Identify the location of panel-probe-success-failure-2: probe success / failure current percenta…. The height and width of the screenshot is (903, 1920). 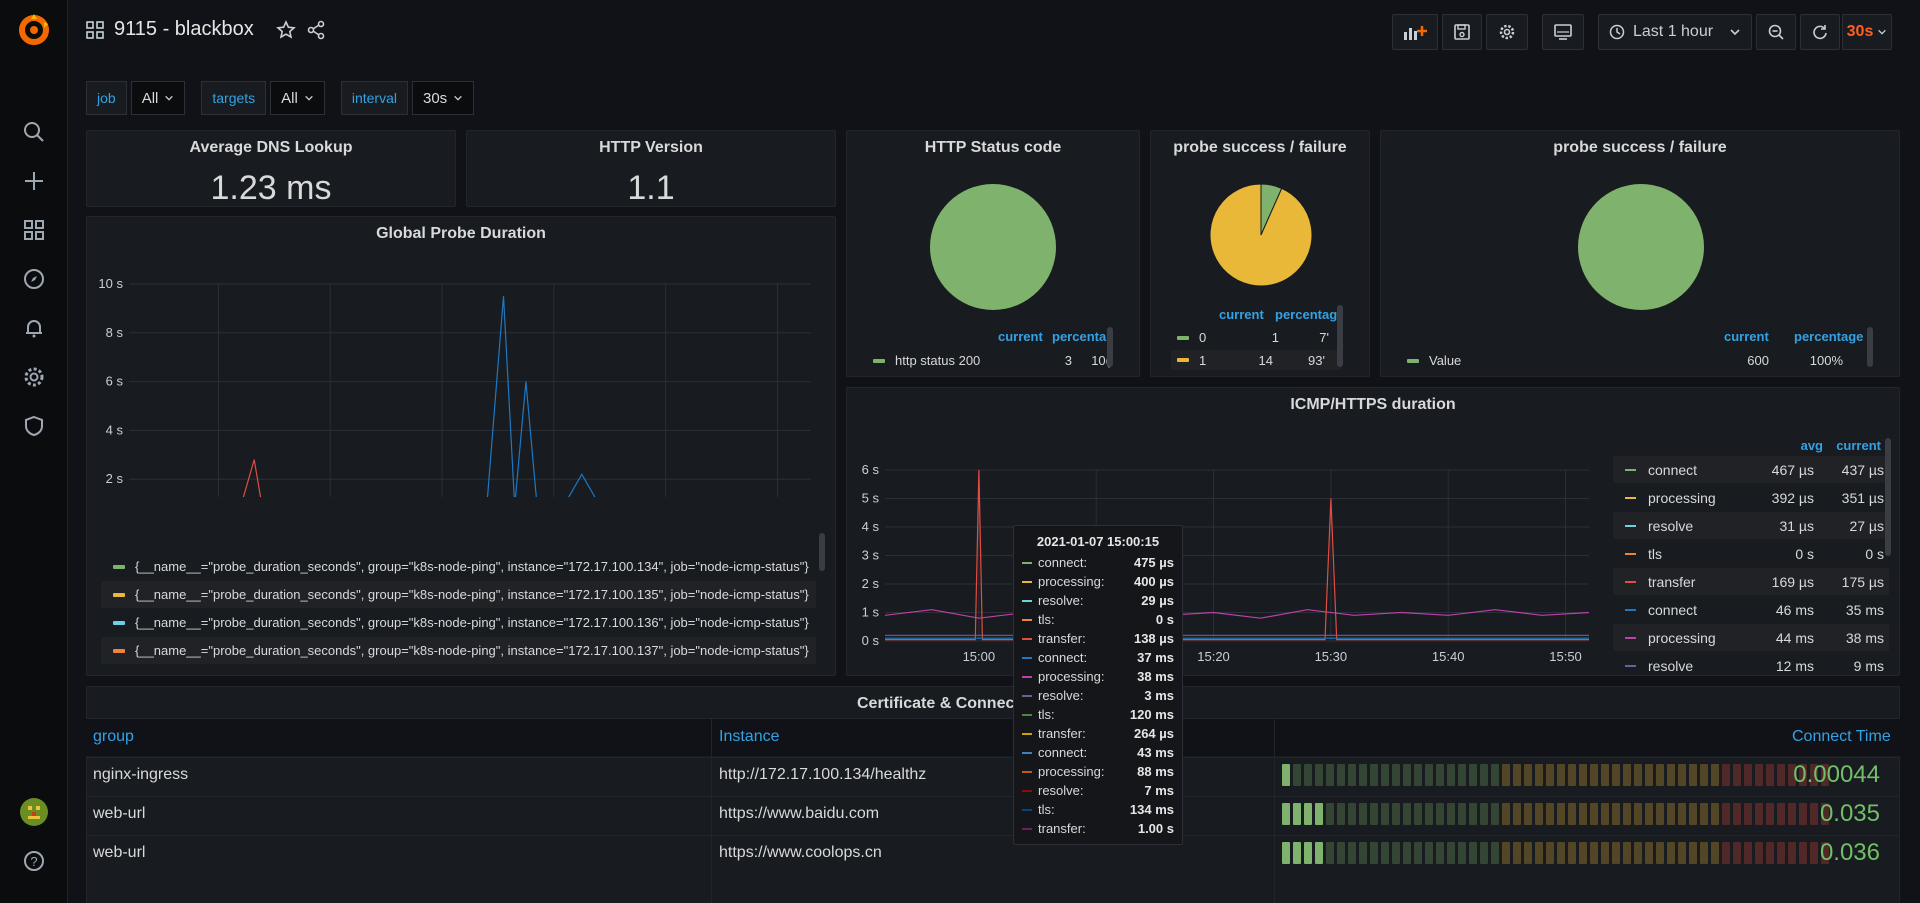
(1640, 253).